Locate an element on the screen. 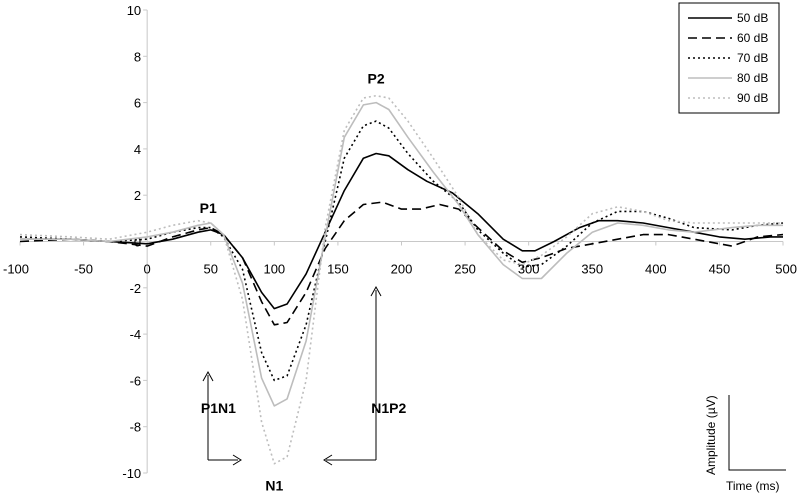  p1n1-arrowhead-up is located at coordinates (208, 376).